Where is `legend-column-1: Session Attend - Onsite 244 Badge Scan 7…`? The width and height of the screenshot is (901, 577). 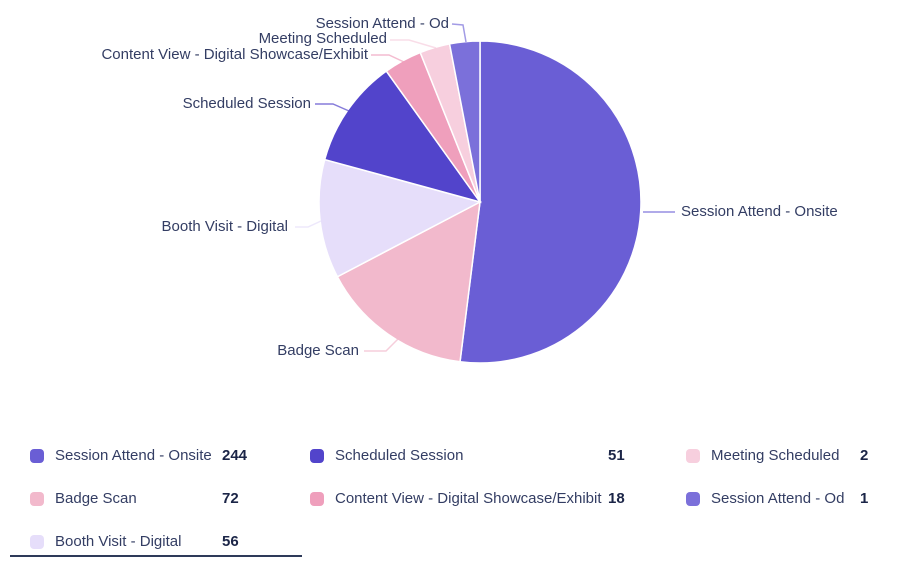 legend-column-1: Session Attend - Onsite 244 Badge Scan 7… is located at coordinates (150, 512).